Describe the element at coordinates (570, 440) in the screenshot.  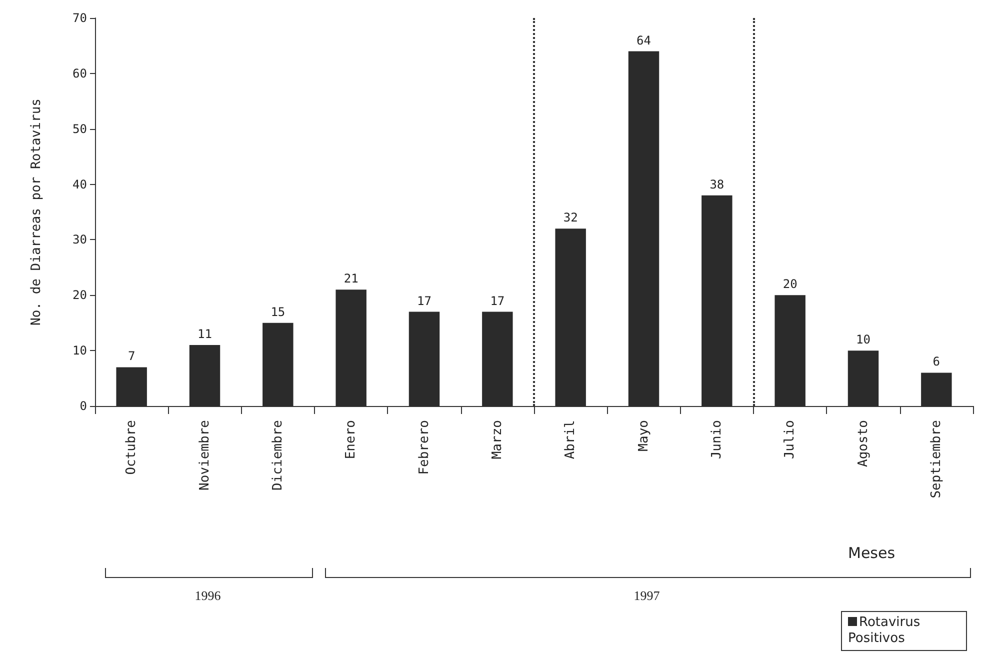
I see `x-tick-label: Abril` at that location.